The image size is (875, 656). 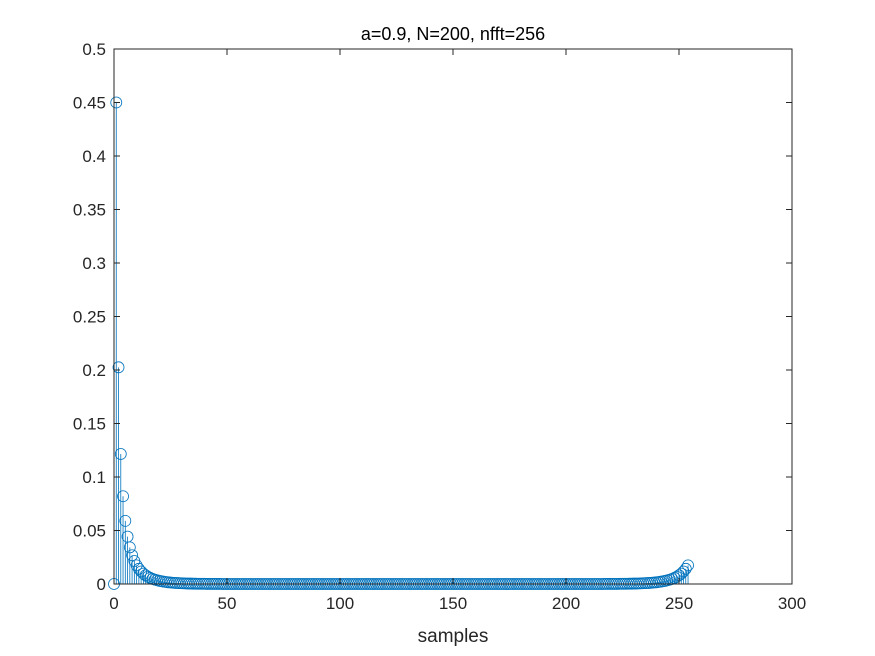 What do you see at coordinates (89, 424) in the screenshot?
I see `y-tick-label: 0.15` at bounding box center [89, 424].